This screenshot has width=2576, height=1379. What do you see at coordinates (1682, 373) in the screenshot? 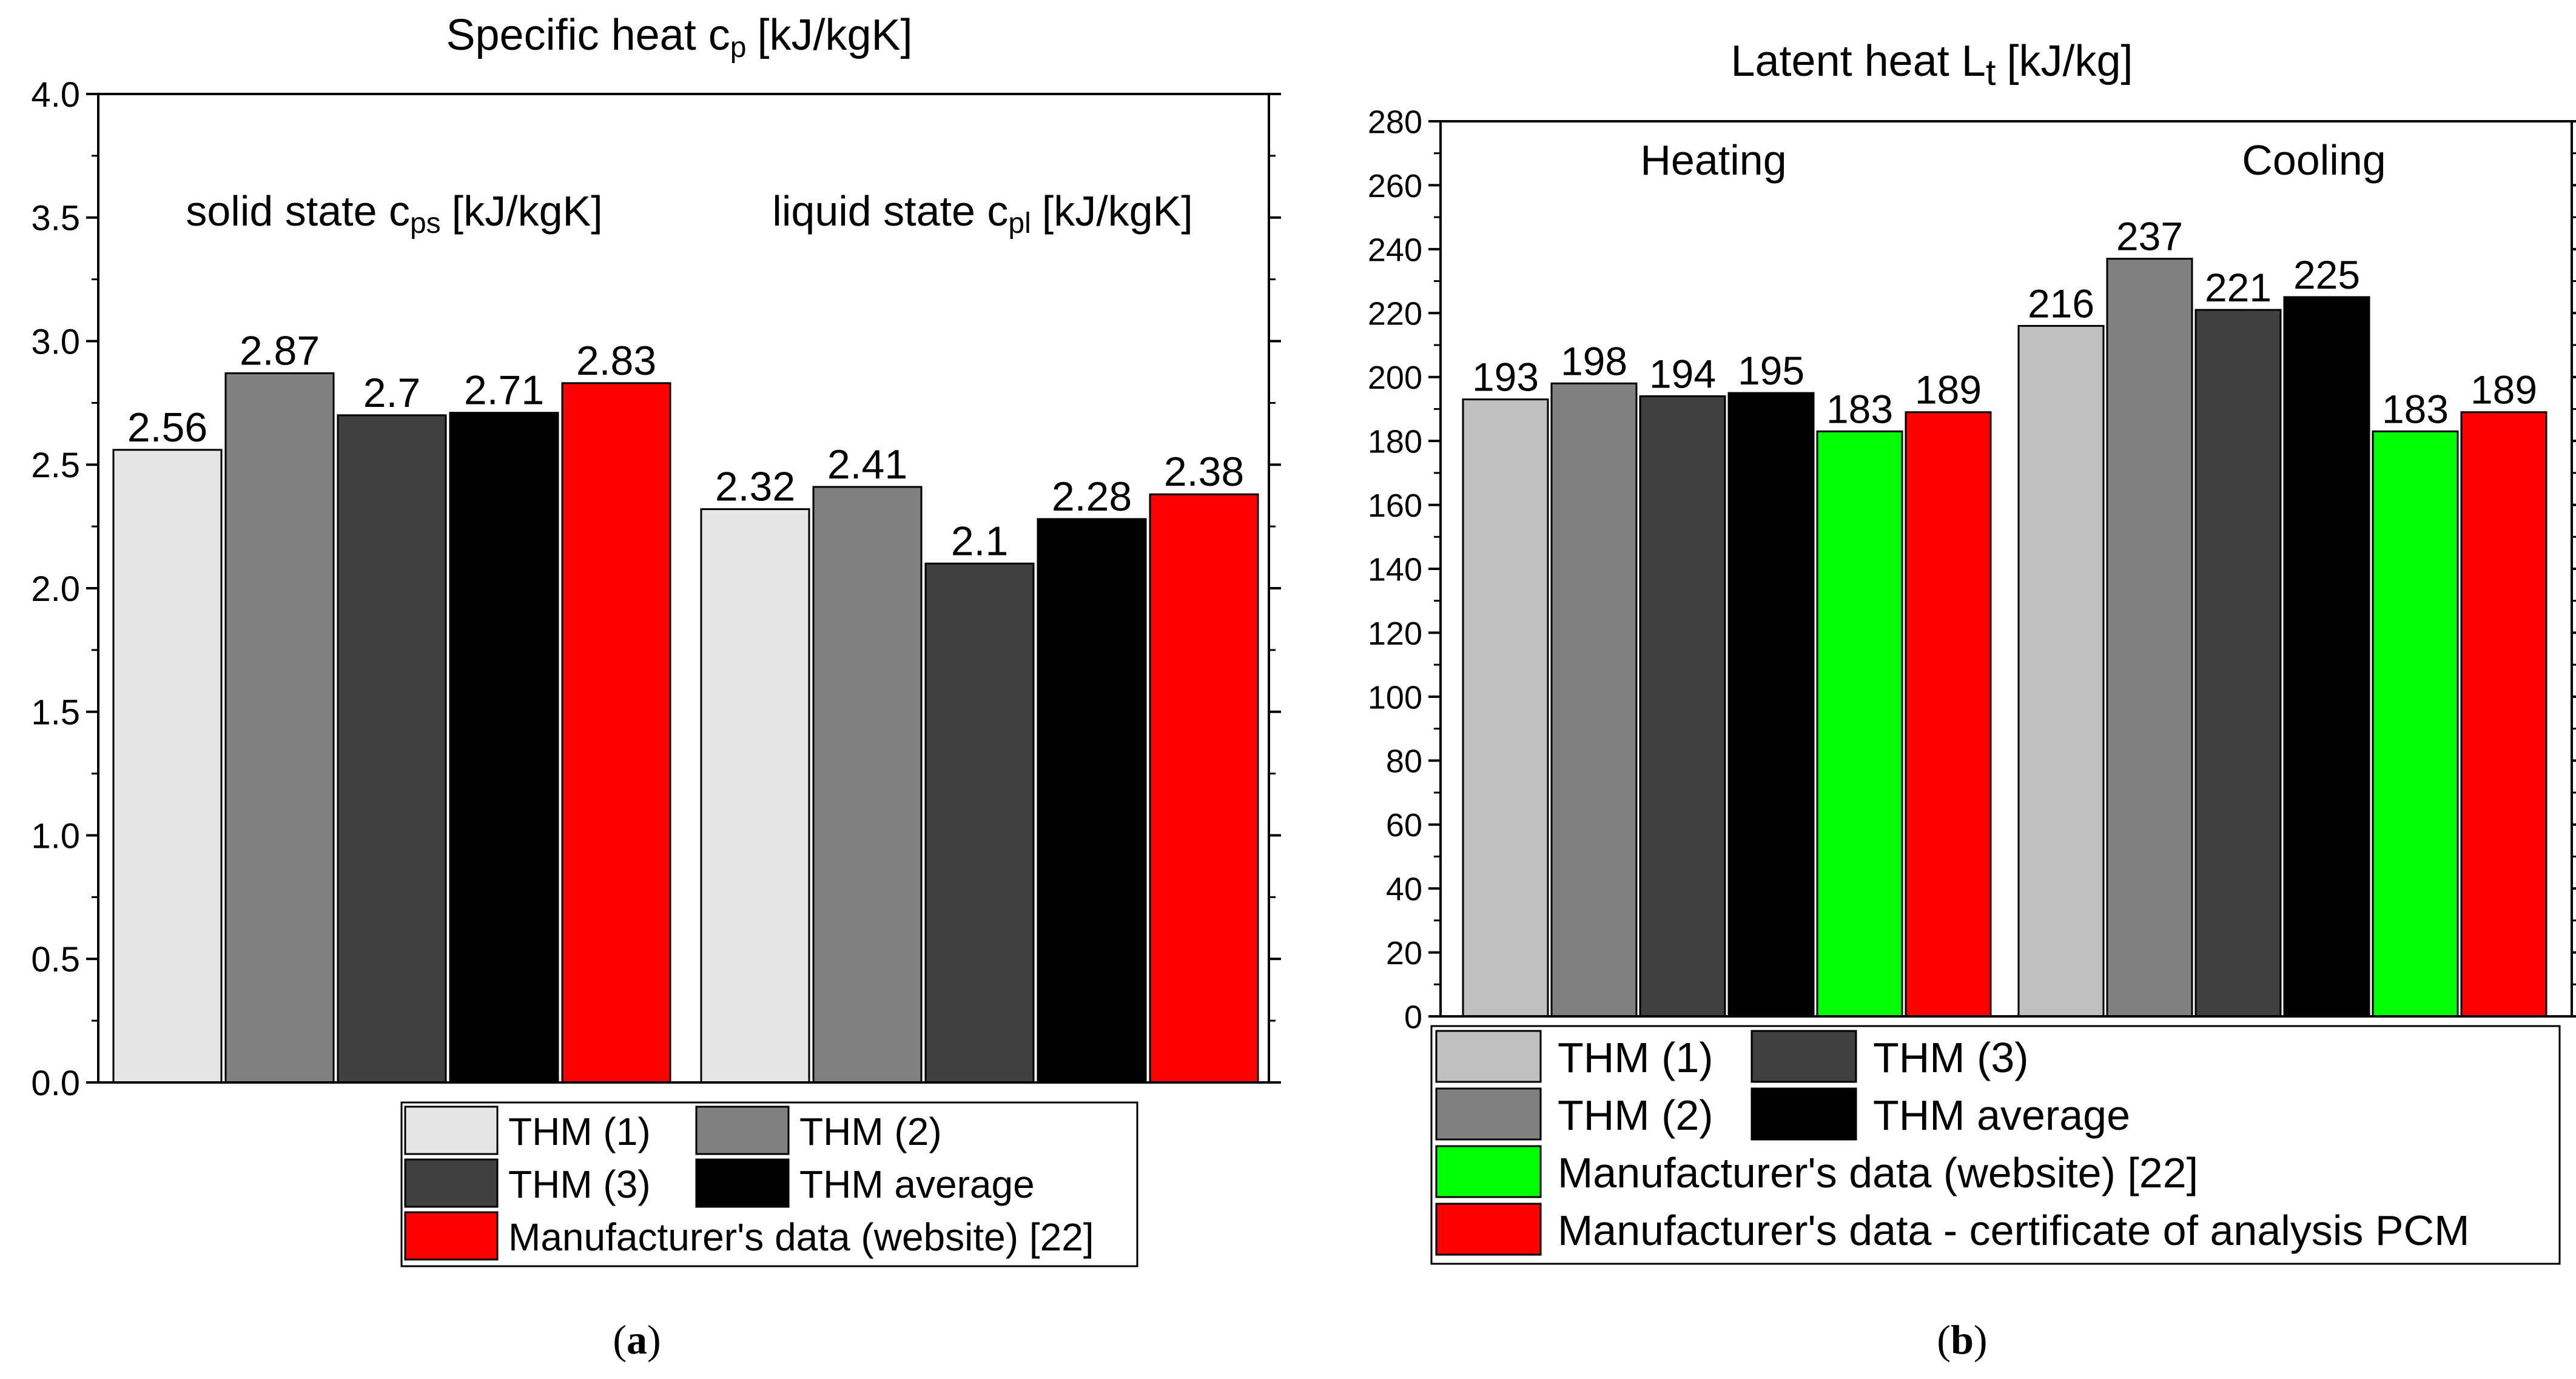
I see `data-label-b-g0-s2: 194` at bounding box center [1682, 373].